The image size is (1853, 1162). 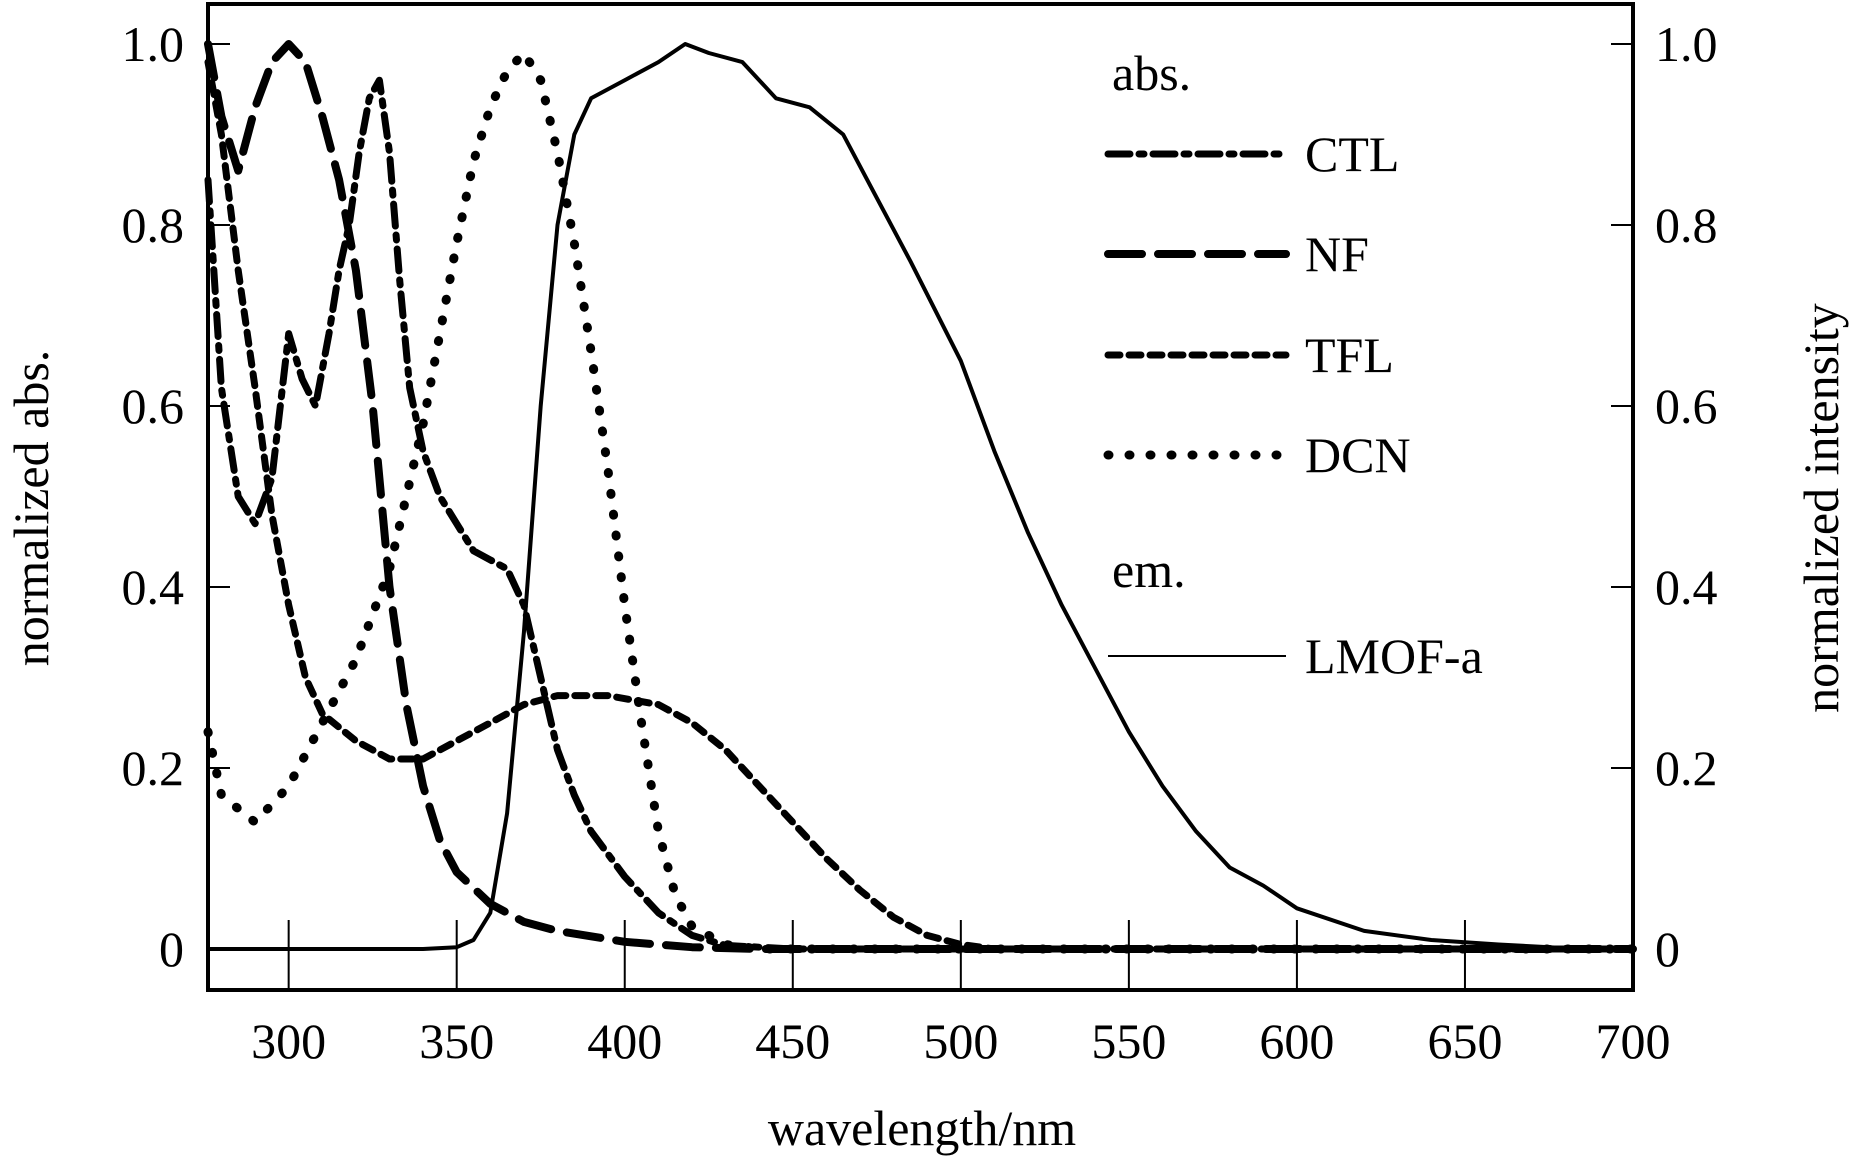 What do you see at coordinates (1352, 154) in the screenshot?
I see `legend-label-ctl: CTL` at bounding box center [1352, 154].